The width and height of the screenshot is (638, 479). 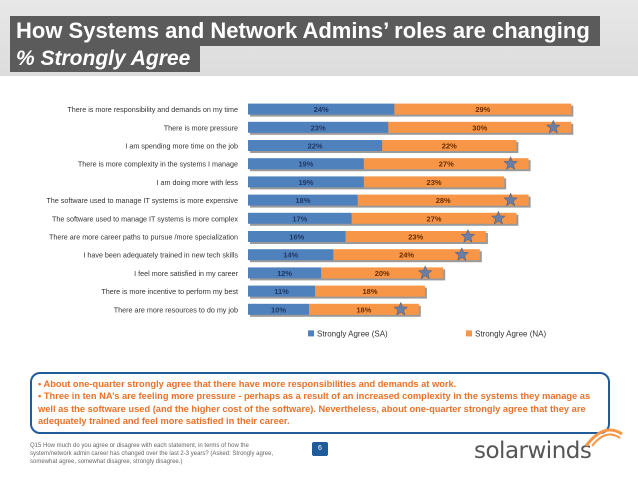 I want to click on data-label-sa: 12%, so click(x=284, y=273).